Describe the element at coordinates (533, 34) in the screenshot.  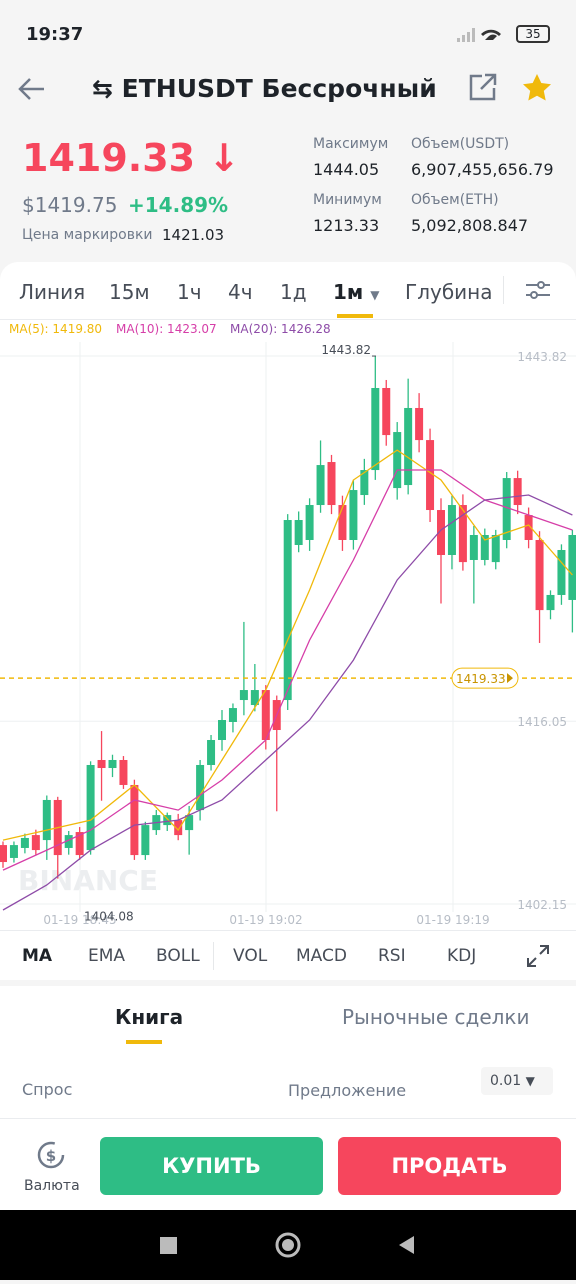
I see `battery: 35` at that location.